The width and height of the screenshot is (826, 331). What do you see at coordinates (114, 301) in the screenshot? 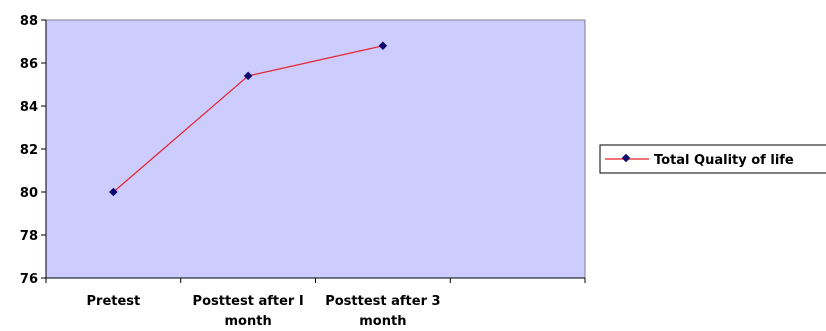
I see `x-tick-label: Pretest` at bounding box center [114, 301].